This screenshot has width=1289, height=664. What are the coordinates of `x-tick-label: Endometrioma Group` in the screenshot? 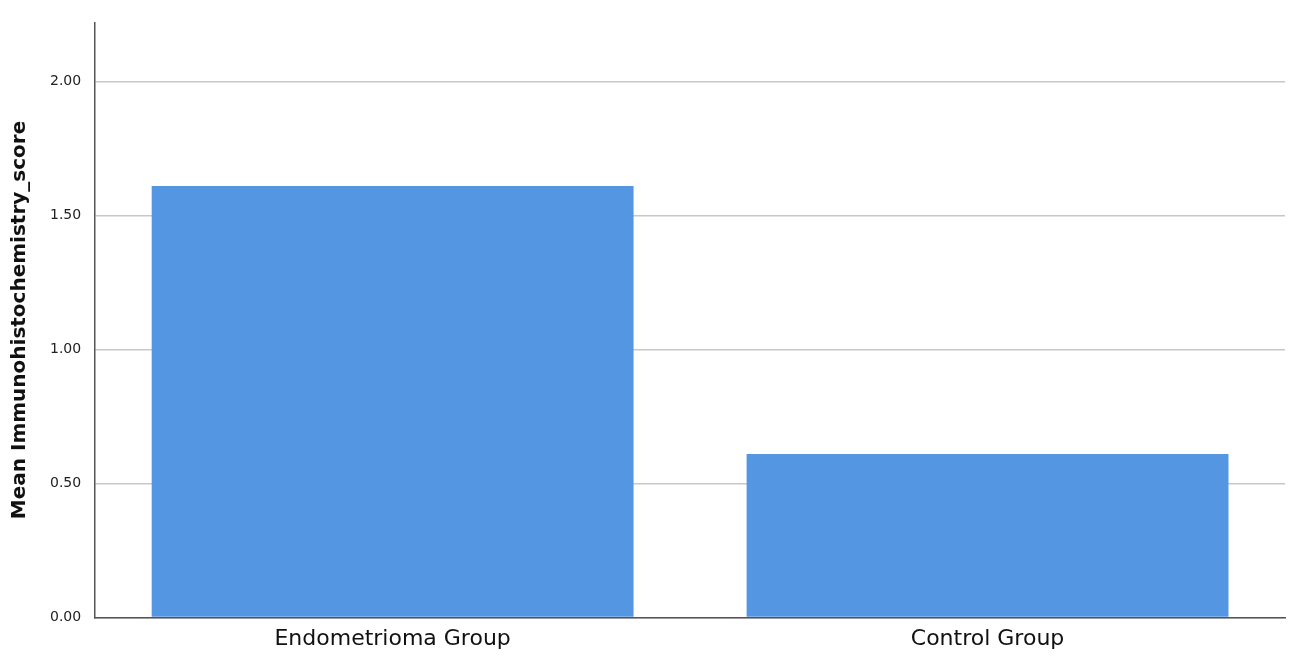 It's located at (392, 637).